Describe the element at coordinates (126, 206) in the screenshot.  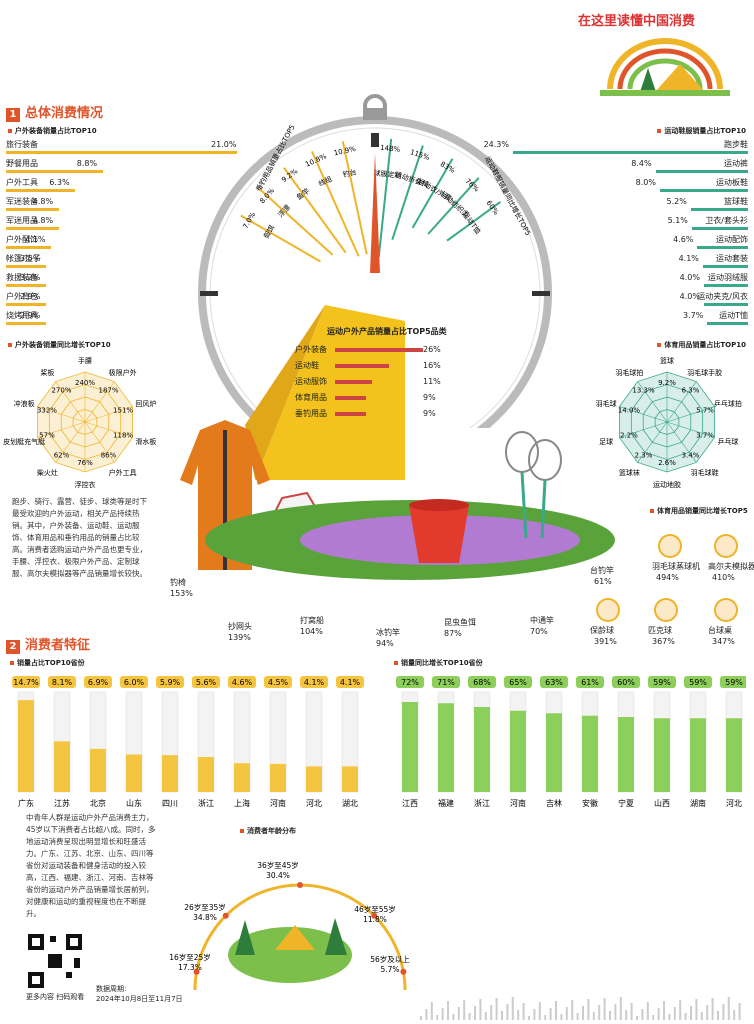
I see `list-item: 军迷装备 4.8%` at that location.